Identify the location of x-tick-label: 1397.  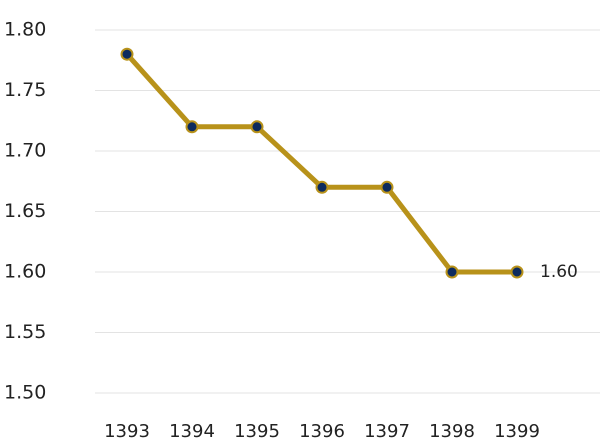
(387, 431).